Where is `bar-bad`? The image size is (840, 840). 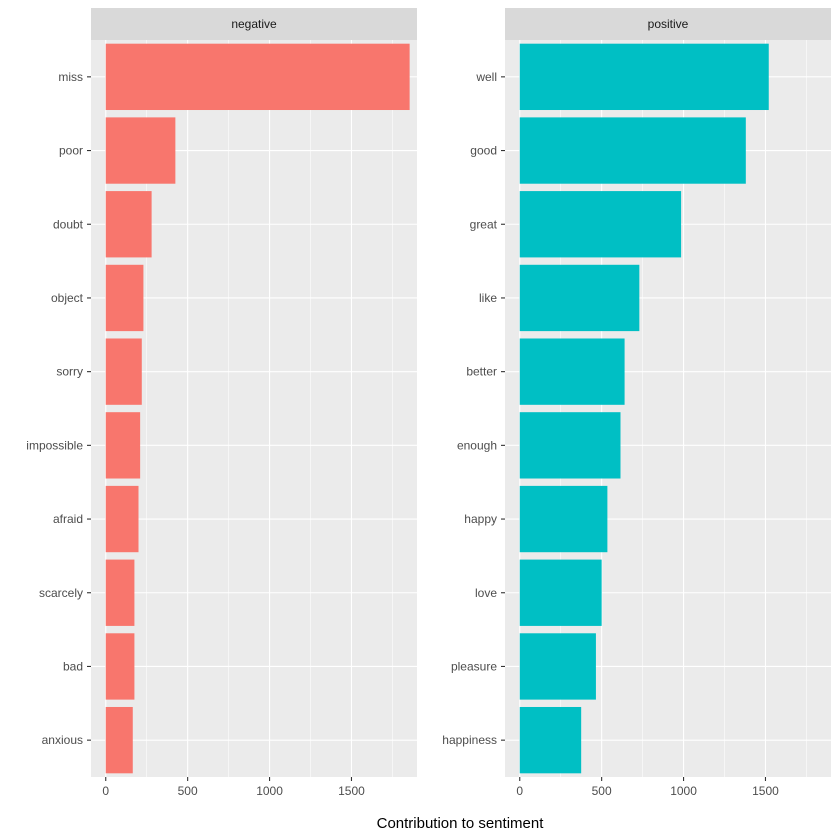 bar-bad is located at coordinates (120, 666).